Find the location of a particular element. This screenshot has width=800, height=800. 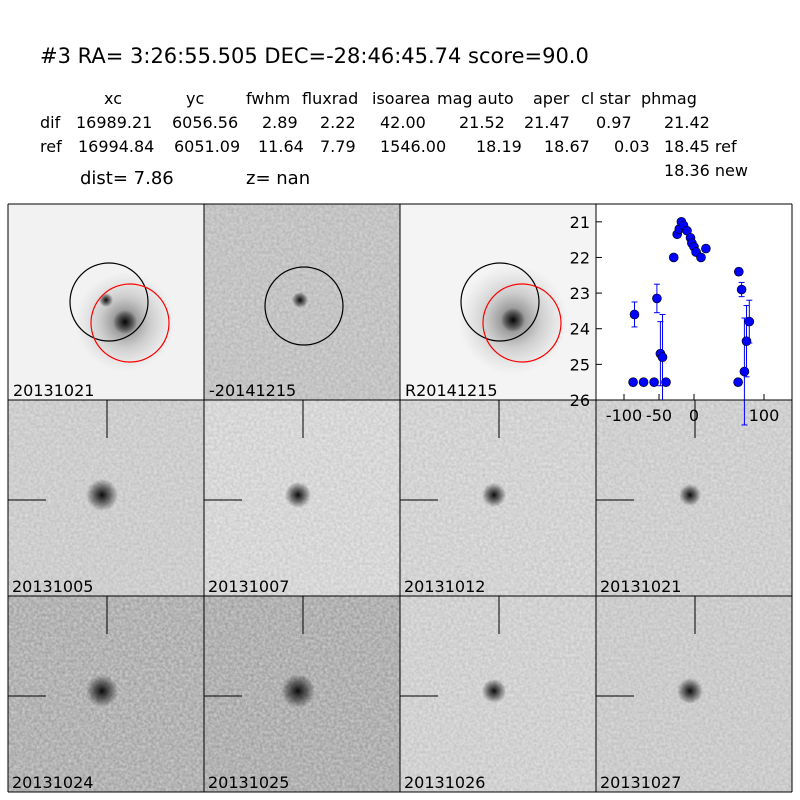

x-tick-label: 100 is located at coordinates (764, 415).